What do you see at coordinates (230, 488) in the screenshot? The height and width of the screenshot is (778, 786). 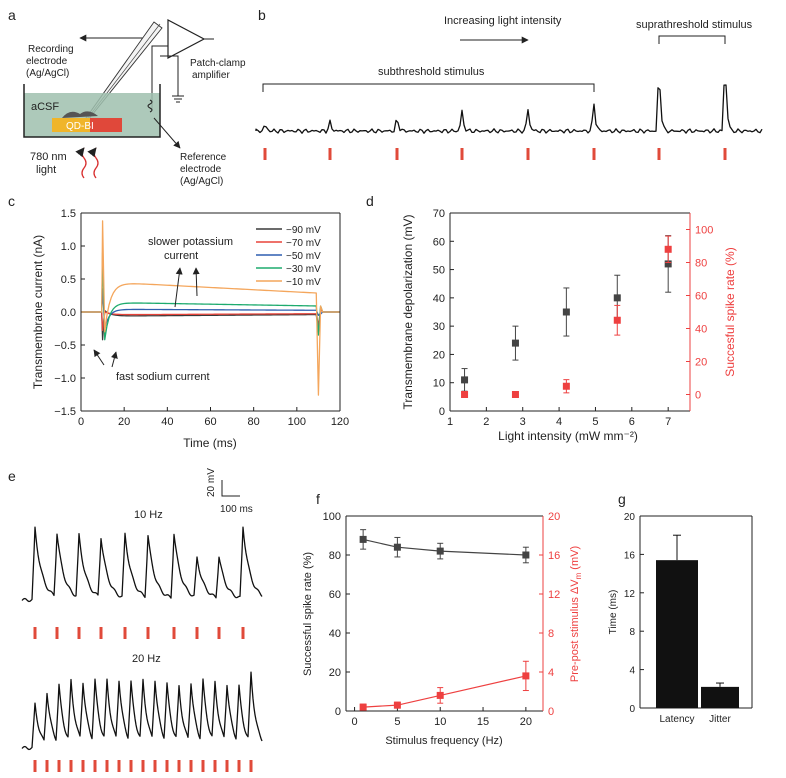 I see `scale-bar` at bounding box center [230, 488].